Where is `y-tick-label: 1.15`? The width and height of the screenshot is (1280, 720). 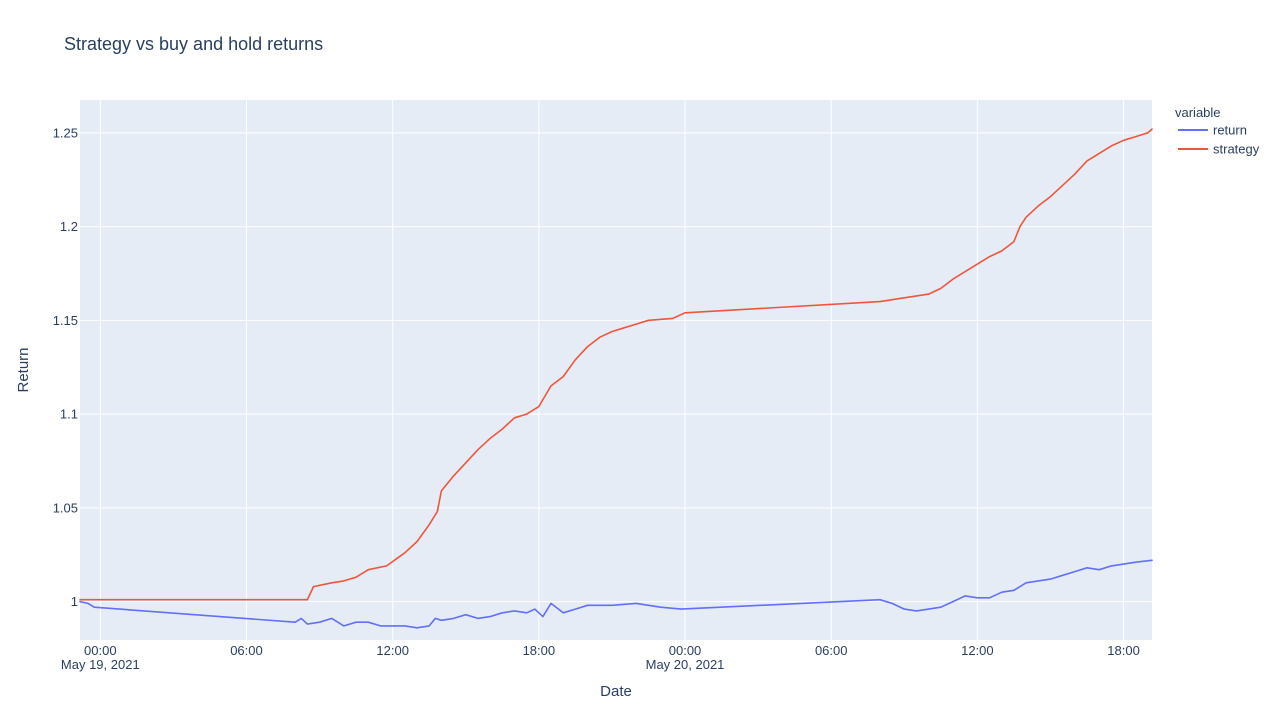 y-tick-label: 1.15 is located at coordinates (65, 320).